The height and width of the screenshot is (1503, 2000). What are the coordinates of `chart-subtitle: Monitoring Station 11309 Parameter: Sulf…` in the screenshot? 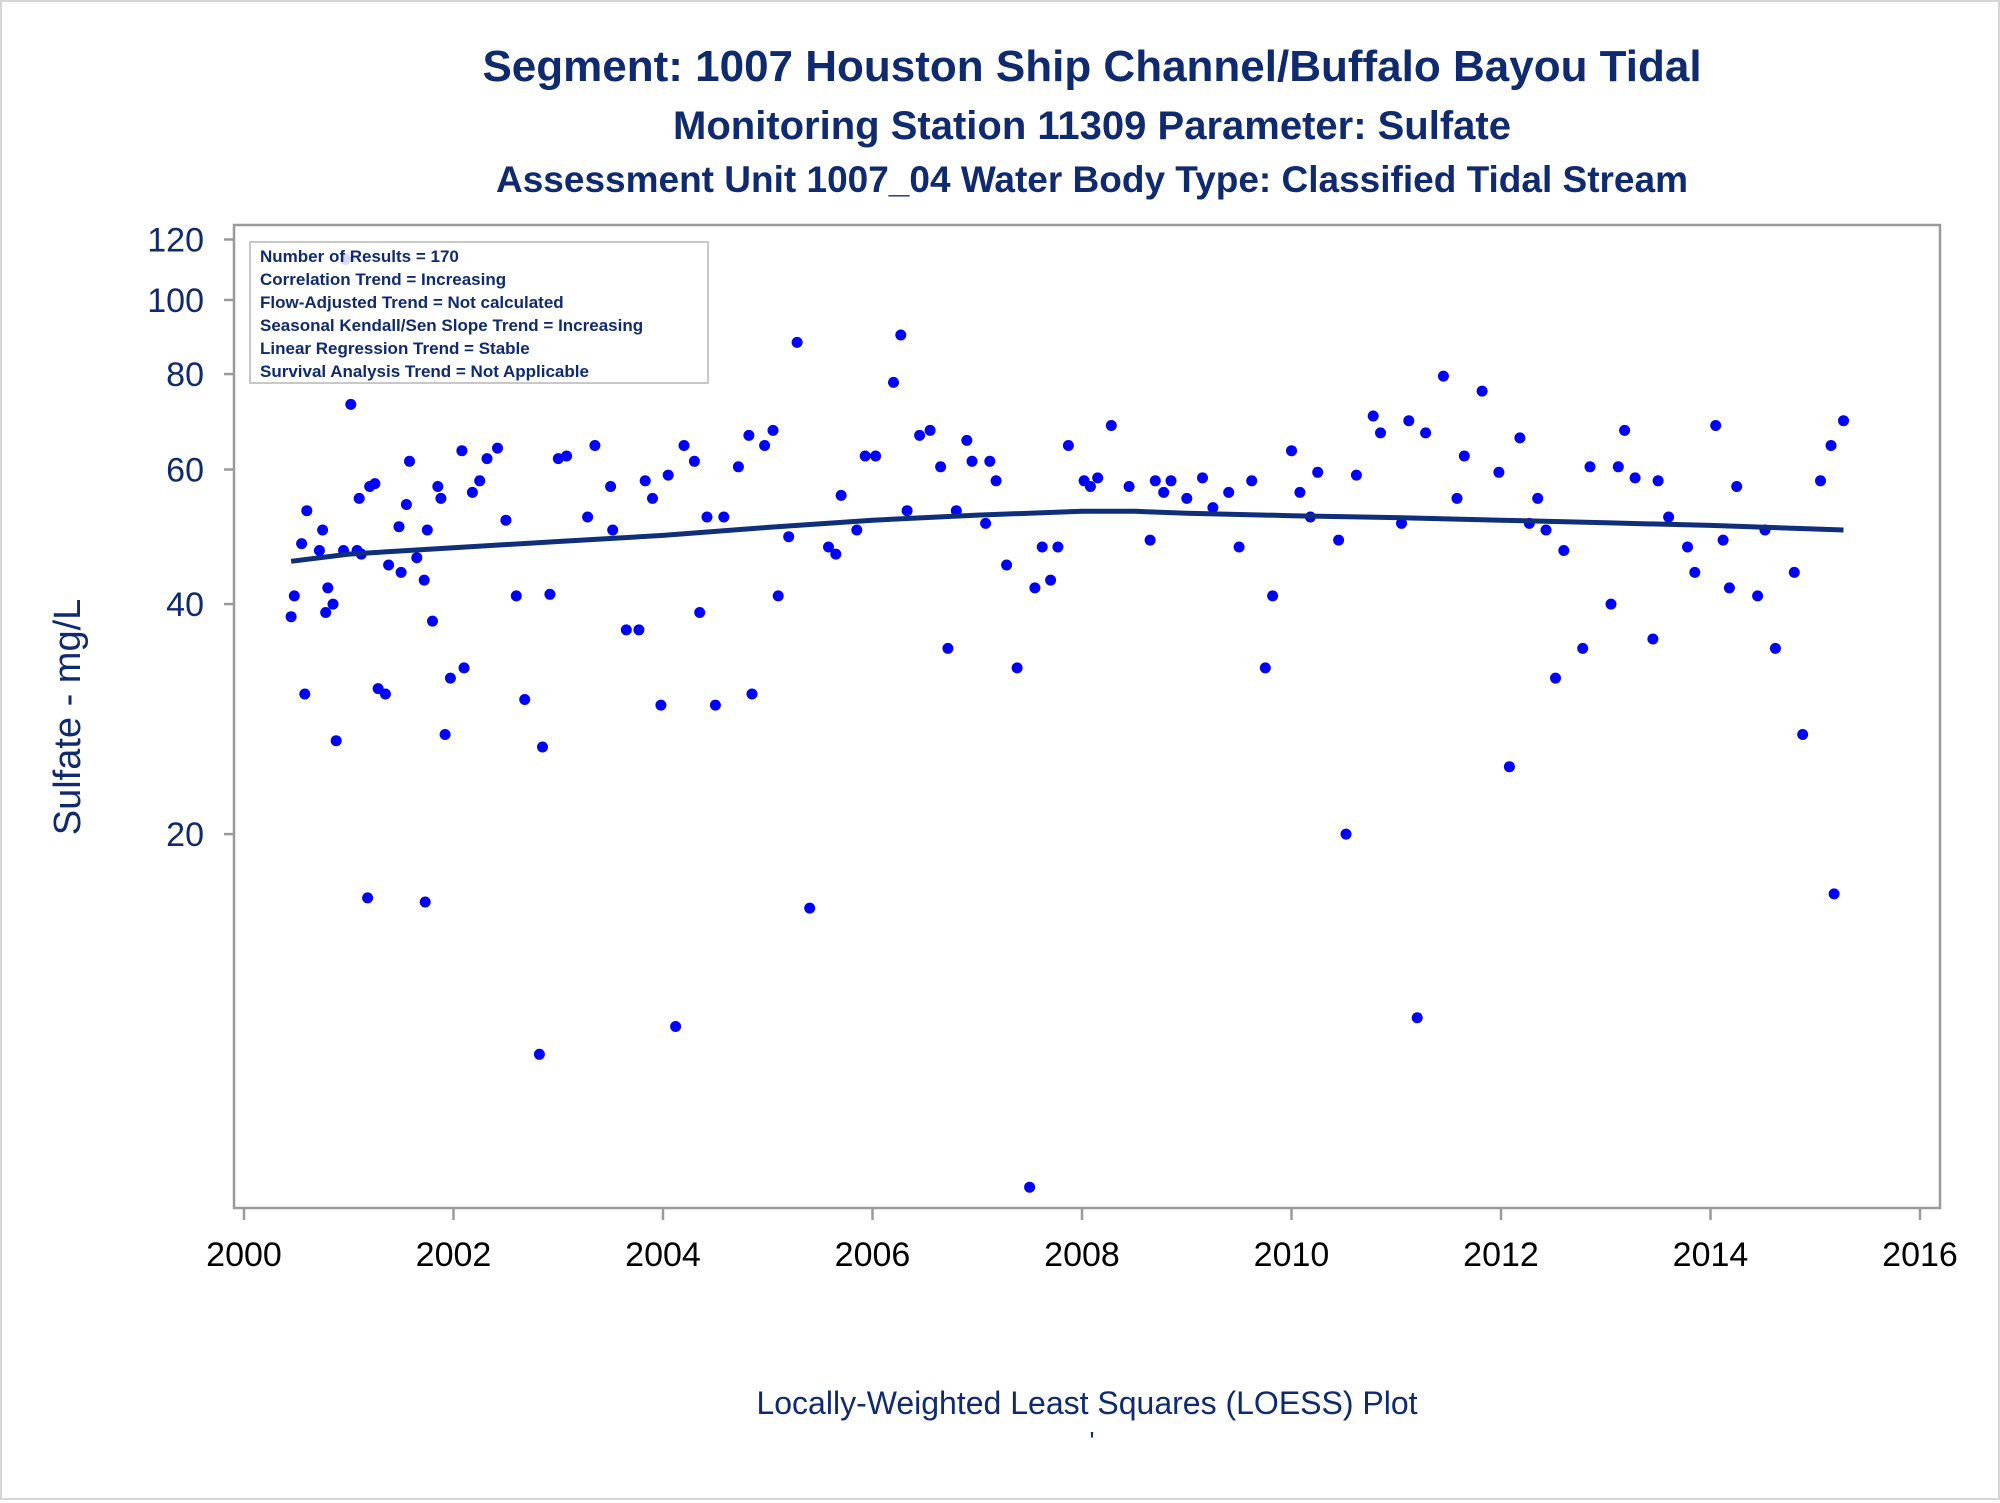 It's located at (1092, 126).